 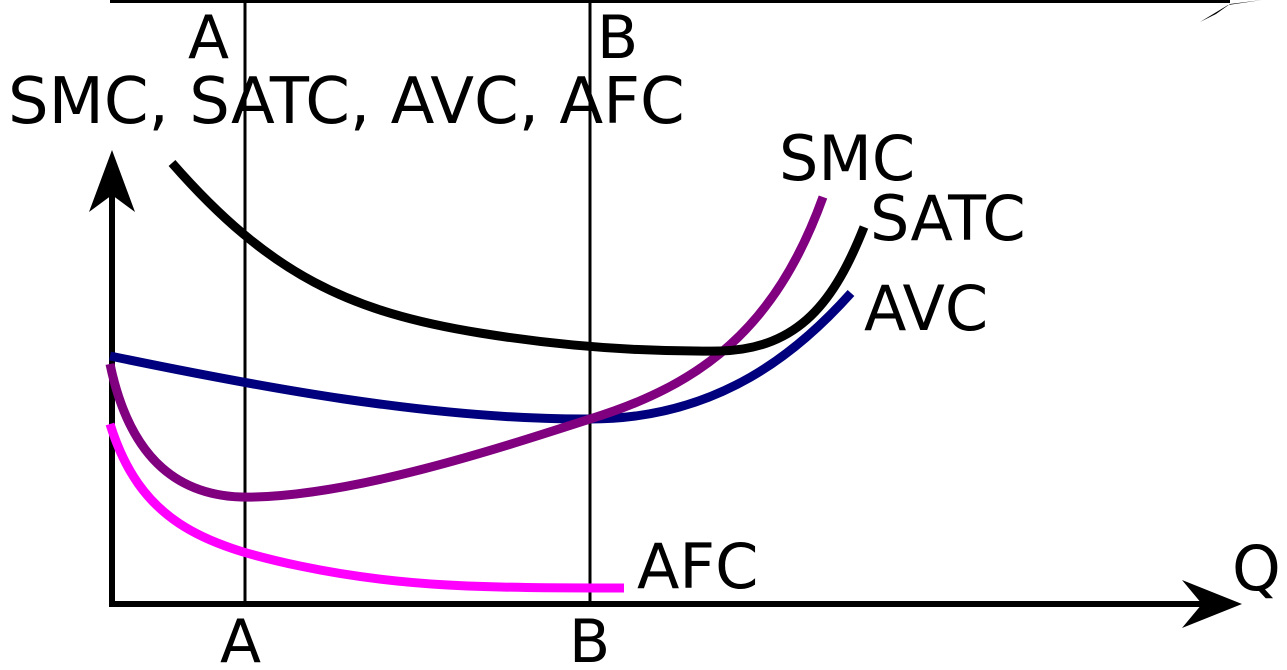 I want to click on top-marker-b: B, so click(x=617, y=38).